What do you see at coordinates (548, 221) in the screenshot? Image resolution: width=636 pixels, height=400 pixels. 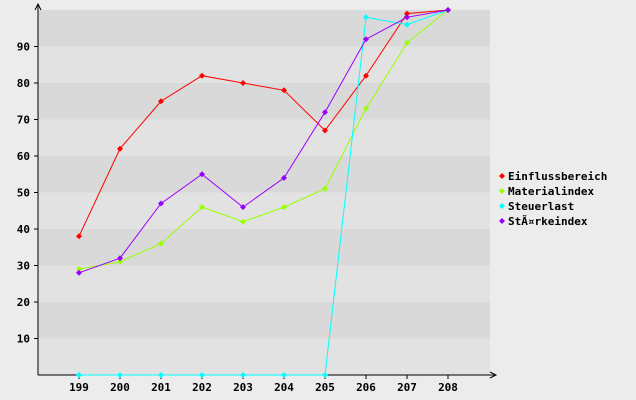 I see `legend-label: StÃ¤rkeindex` at bounding box center [548, 221].